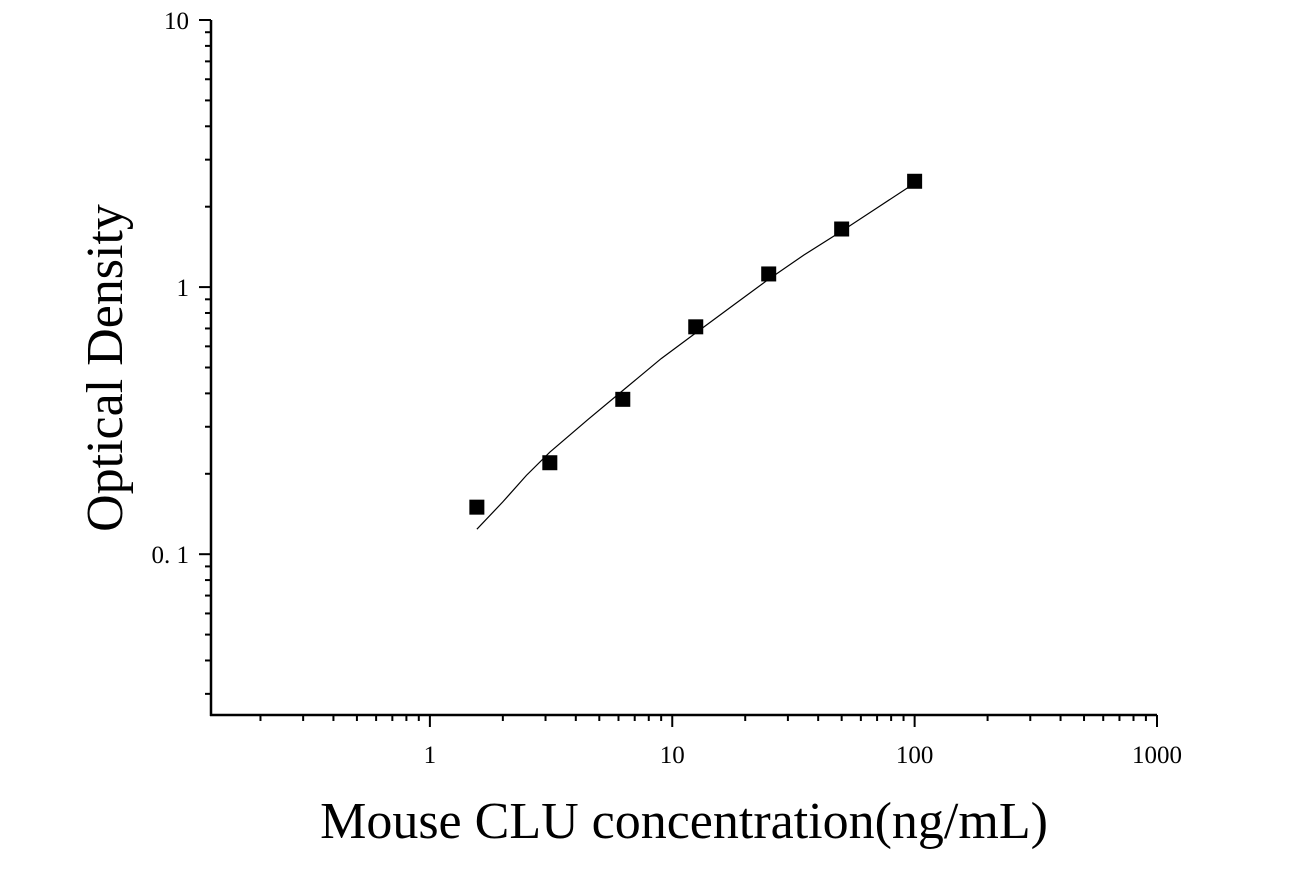  What do you see at coordinates (684, 821) in the screenshot?
I see `x-axis-label: Mouse CLU concentration(ng/mL)` at bounding box center [684, 821].